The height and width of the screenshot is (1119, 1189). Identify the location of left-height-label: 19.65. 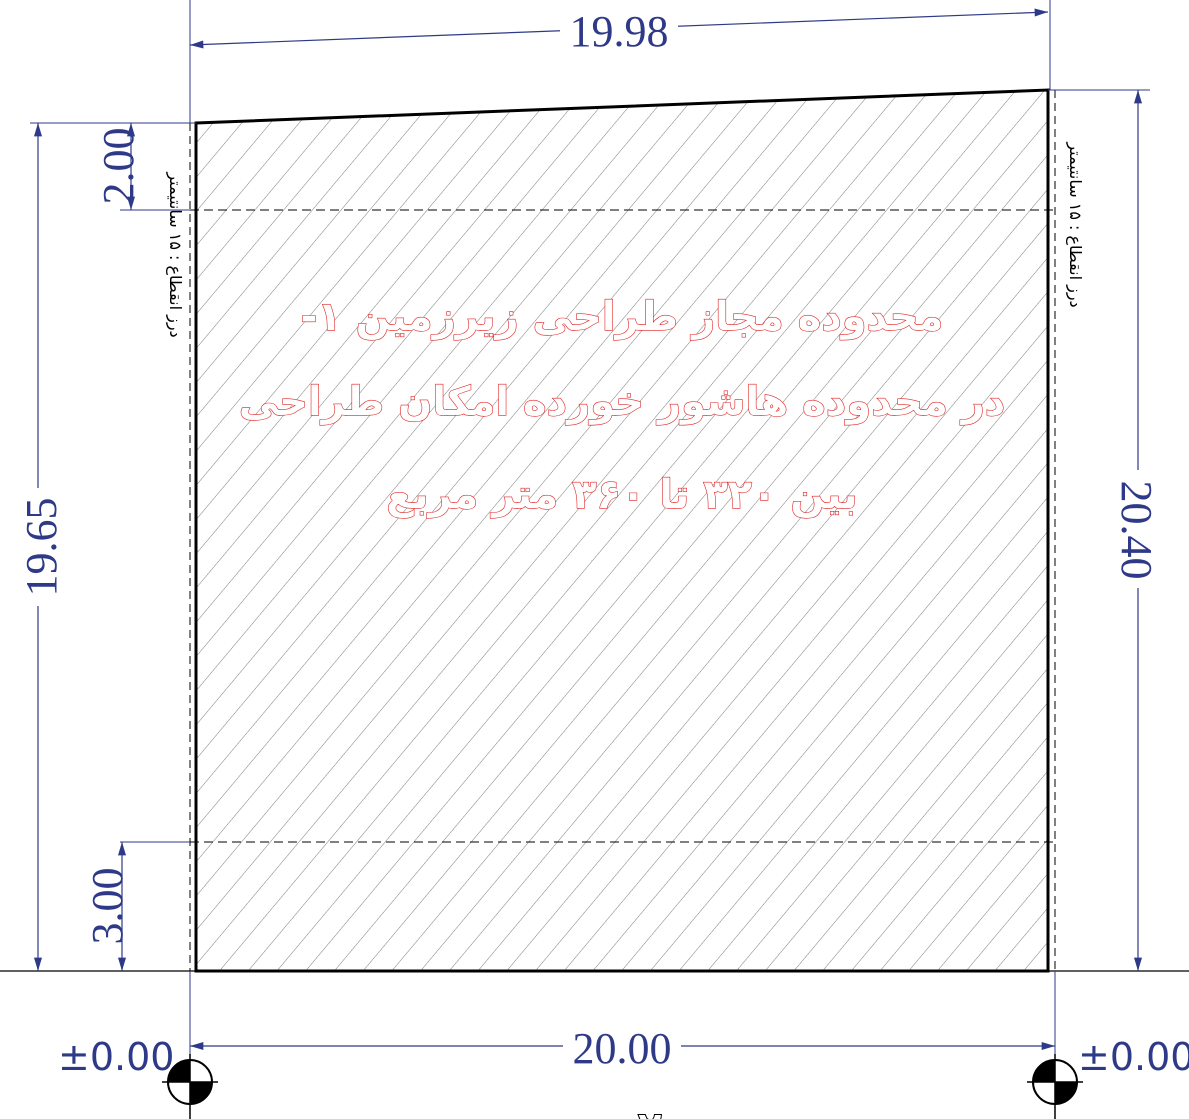
(41, 547).